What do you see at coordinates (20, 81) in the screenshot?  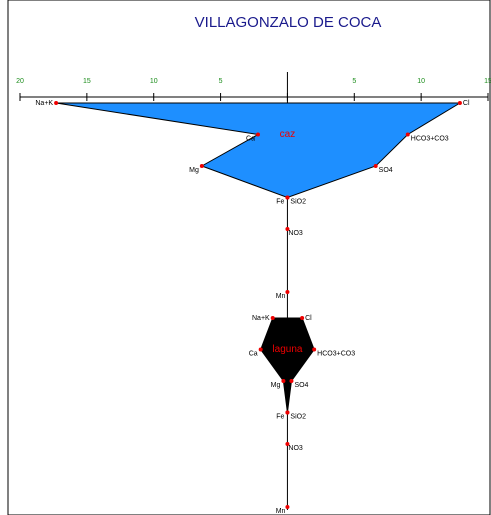 I see `x-tick-label: 20` at bounding box center [20, 81].